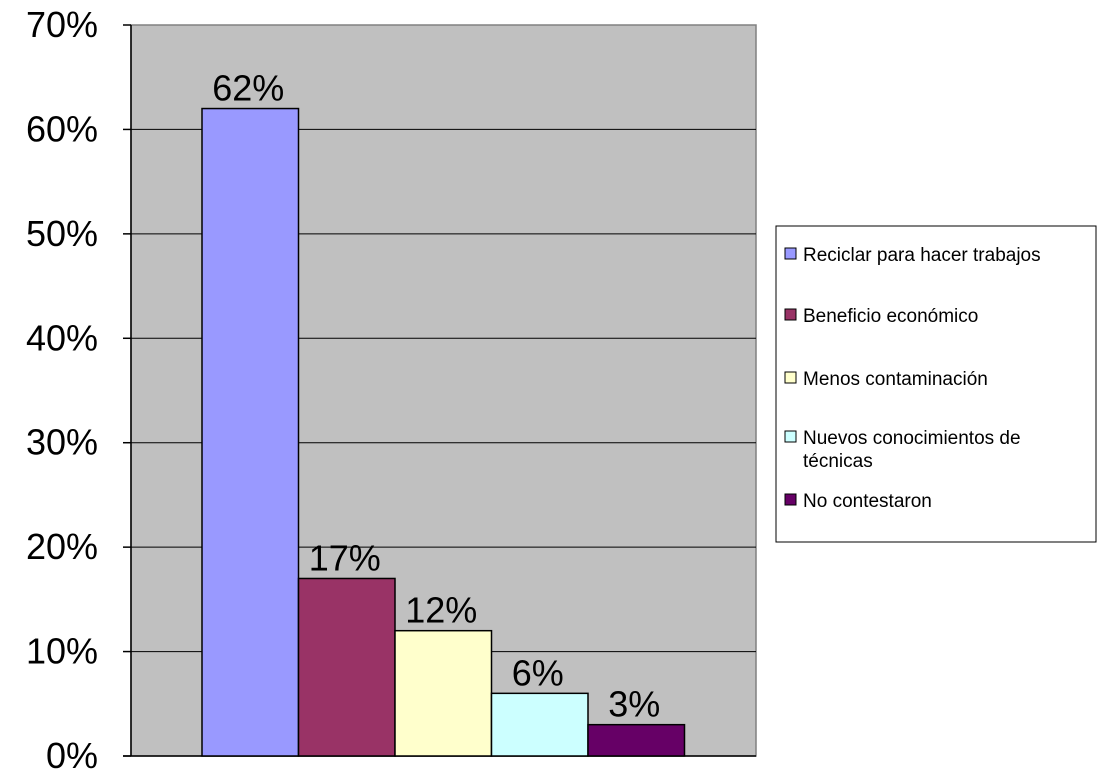 This screenshot has width=1100, height=780. I want to click on y-tick-label: 30%, so click(62, 442).